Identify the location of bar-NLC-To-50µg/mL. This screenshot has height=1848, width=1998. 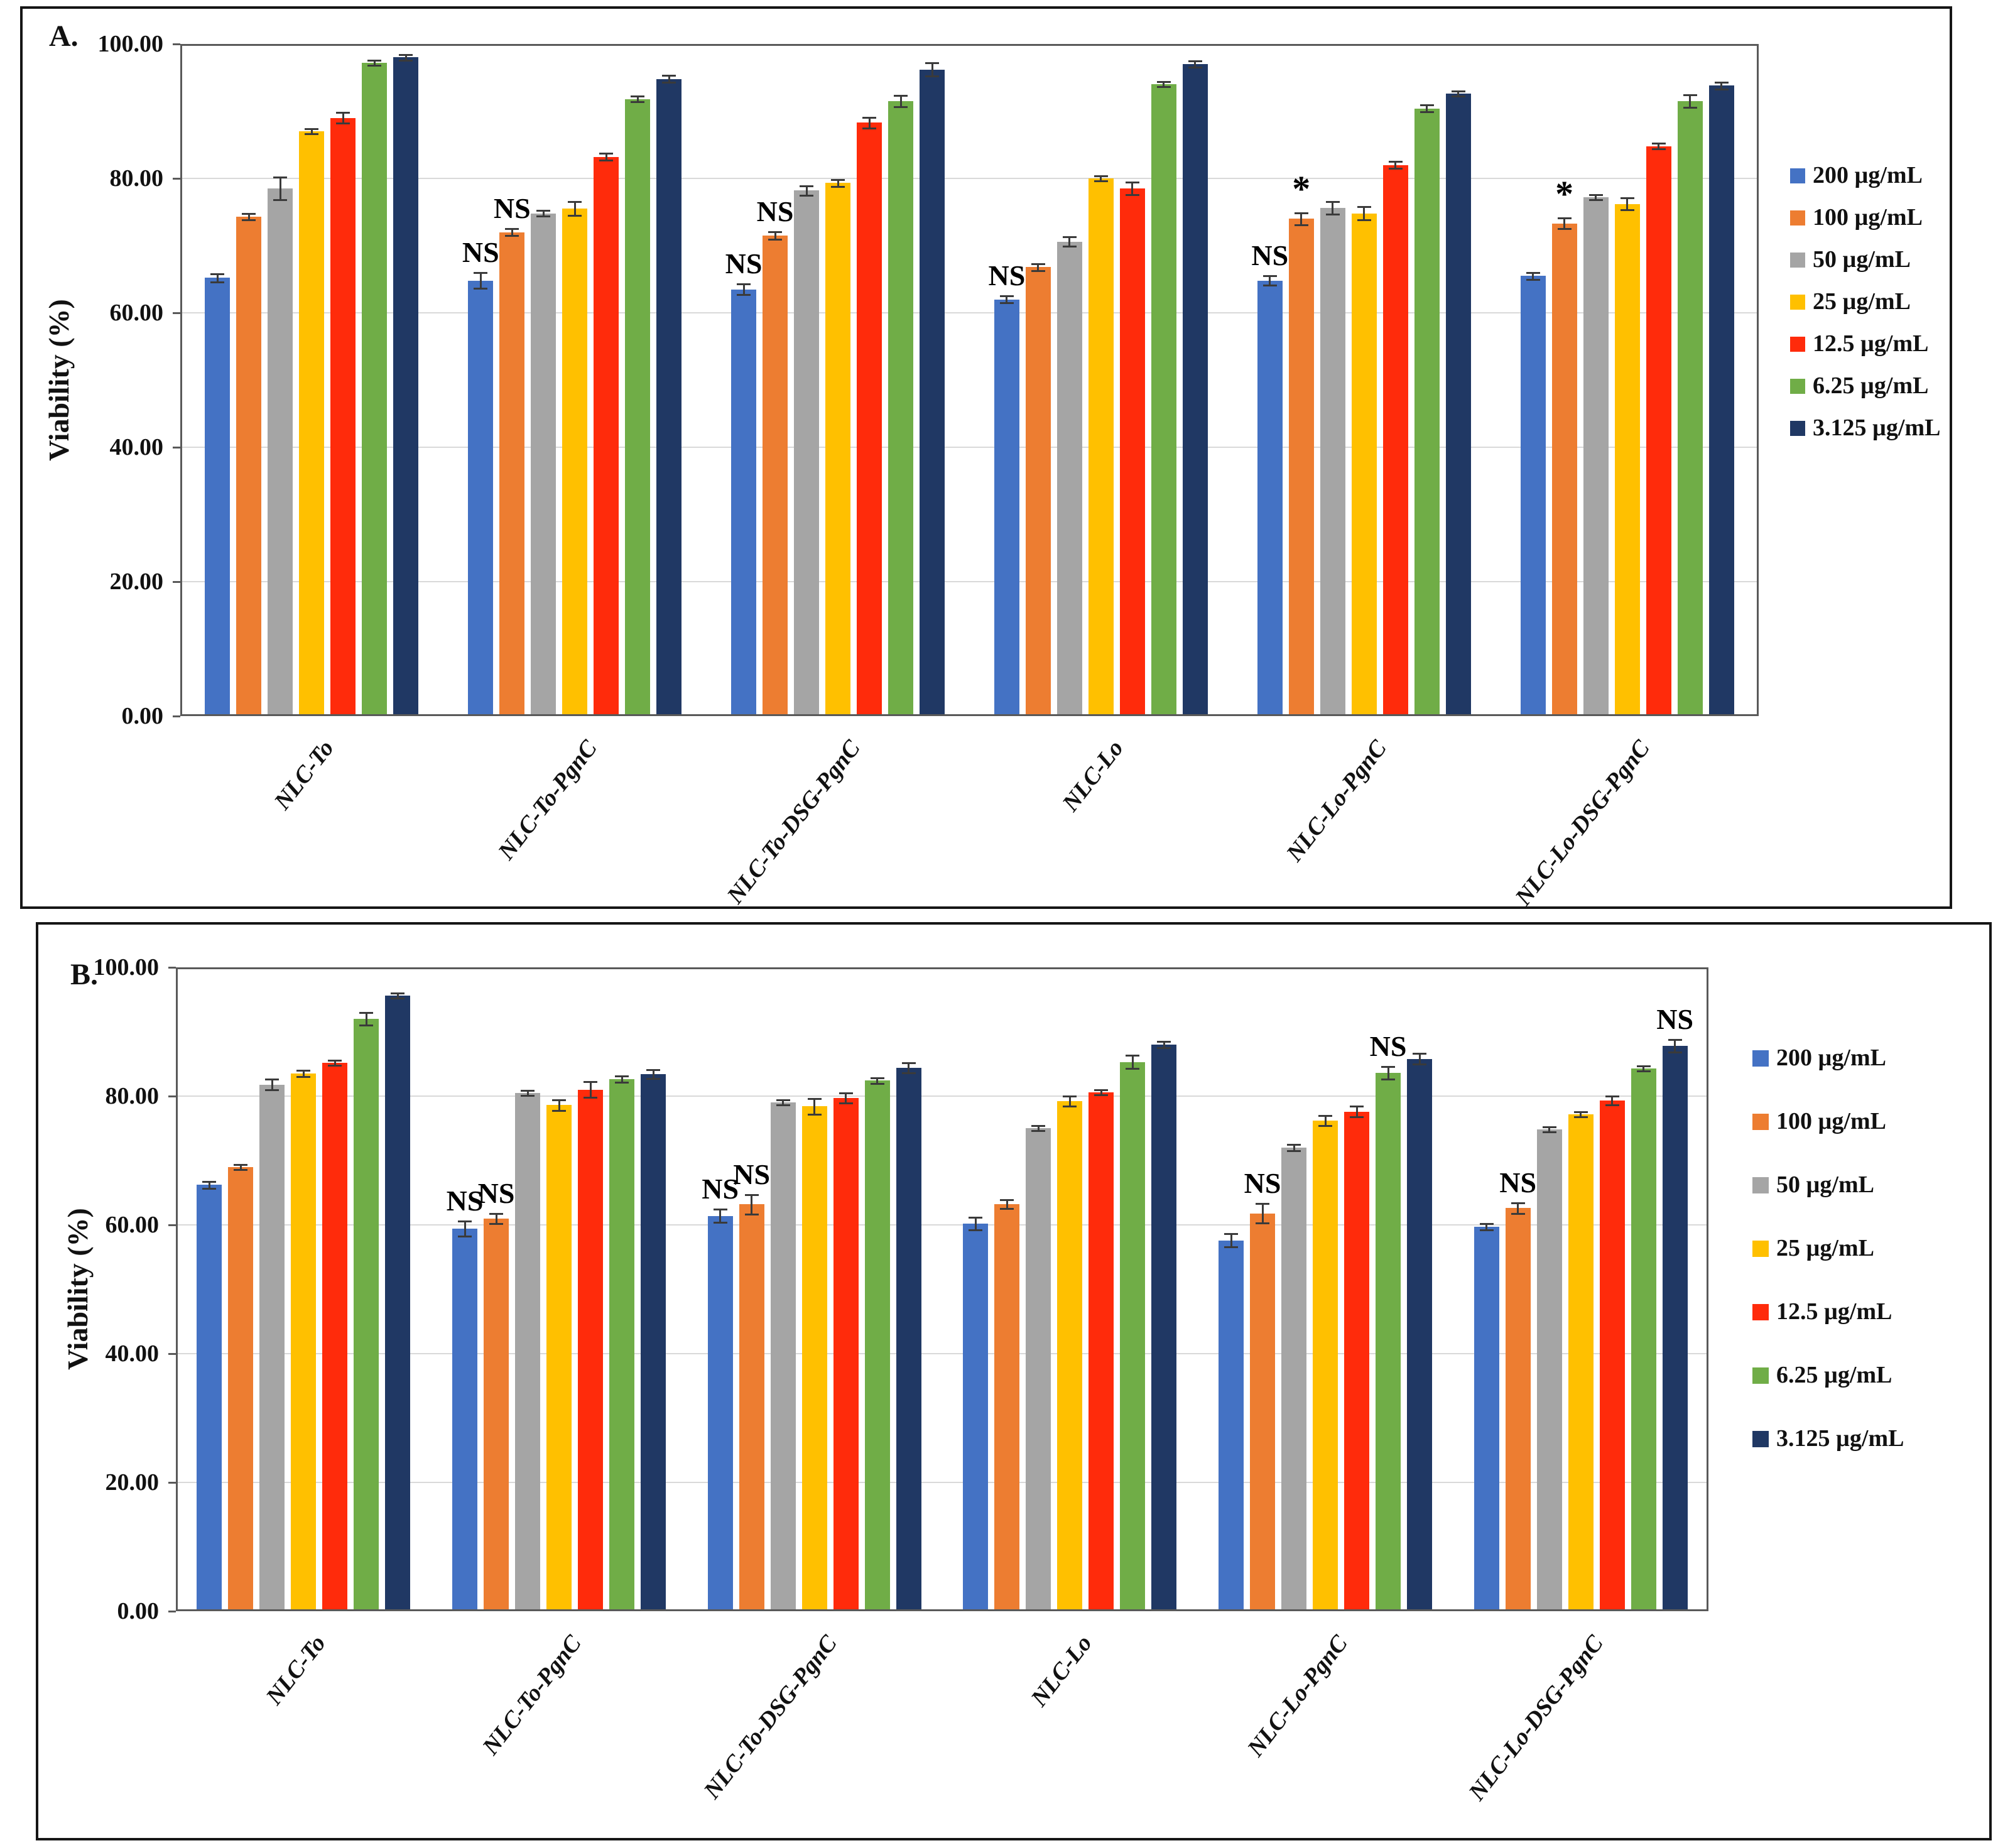
(280, 451).